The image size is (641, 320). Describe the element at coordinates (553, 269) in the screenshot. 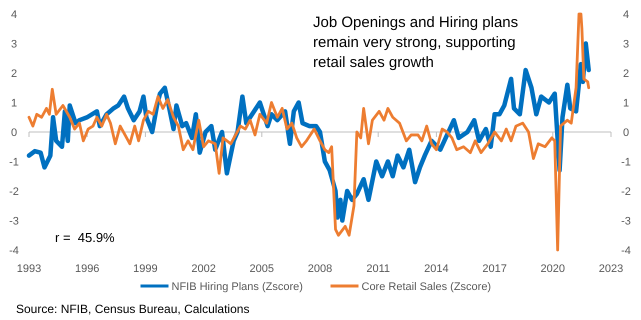

I see `x-tick-label: 2020` at that location.